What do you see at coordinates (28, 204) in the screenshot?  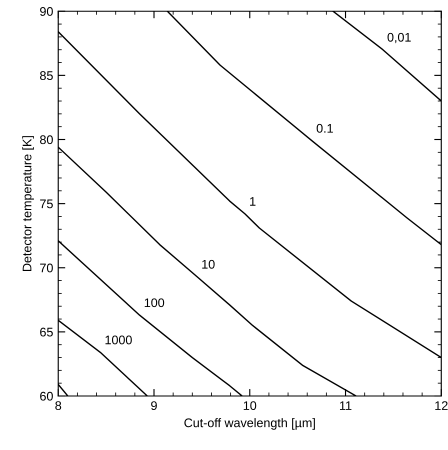 I see `y-axis-title: Detector temperature [K]` at bounding box center [28, 204].